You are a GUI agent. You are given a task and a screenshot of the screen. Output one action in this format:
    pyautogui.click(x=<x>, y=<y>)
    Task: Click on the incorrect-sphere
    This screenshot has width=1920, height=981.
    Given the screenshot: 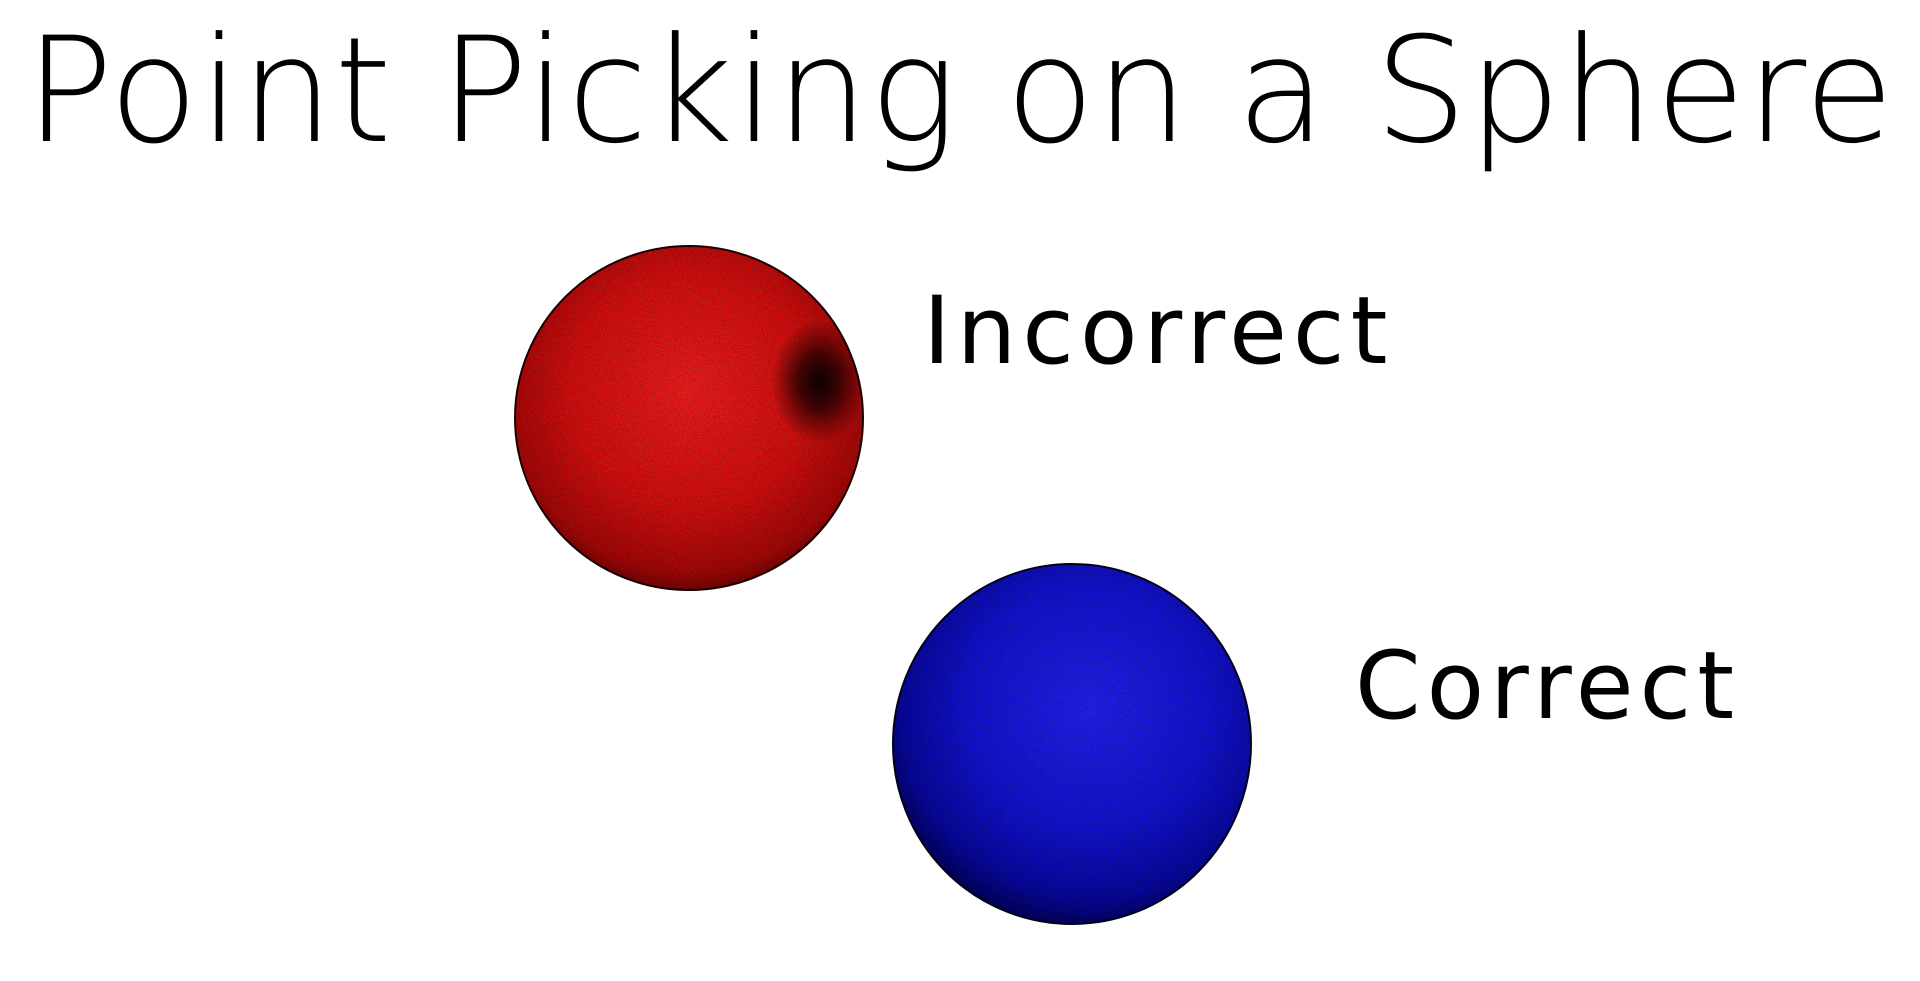 What is the action you would take?
    pyautogui.click(x=689, y=418)
    